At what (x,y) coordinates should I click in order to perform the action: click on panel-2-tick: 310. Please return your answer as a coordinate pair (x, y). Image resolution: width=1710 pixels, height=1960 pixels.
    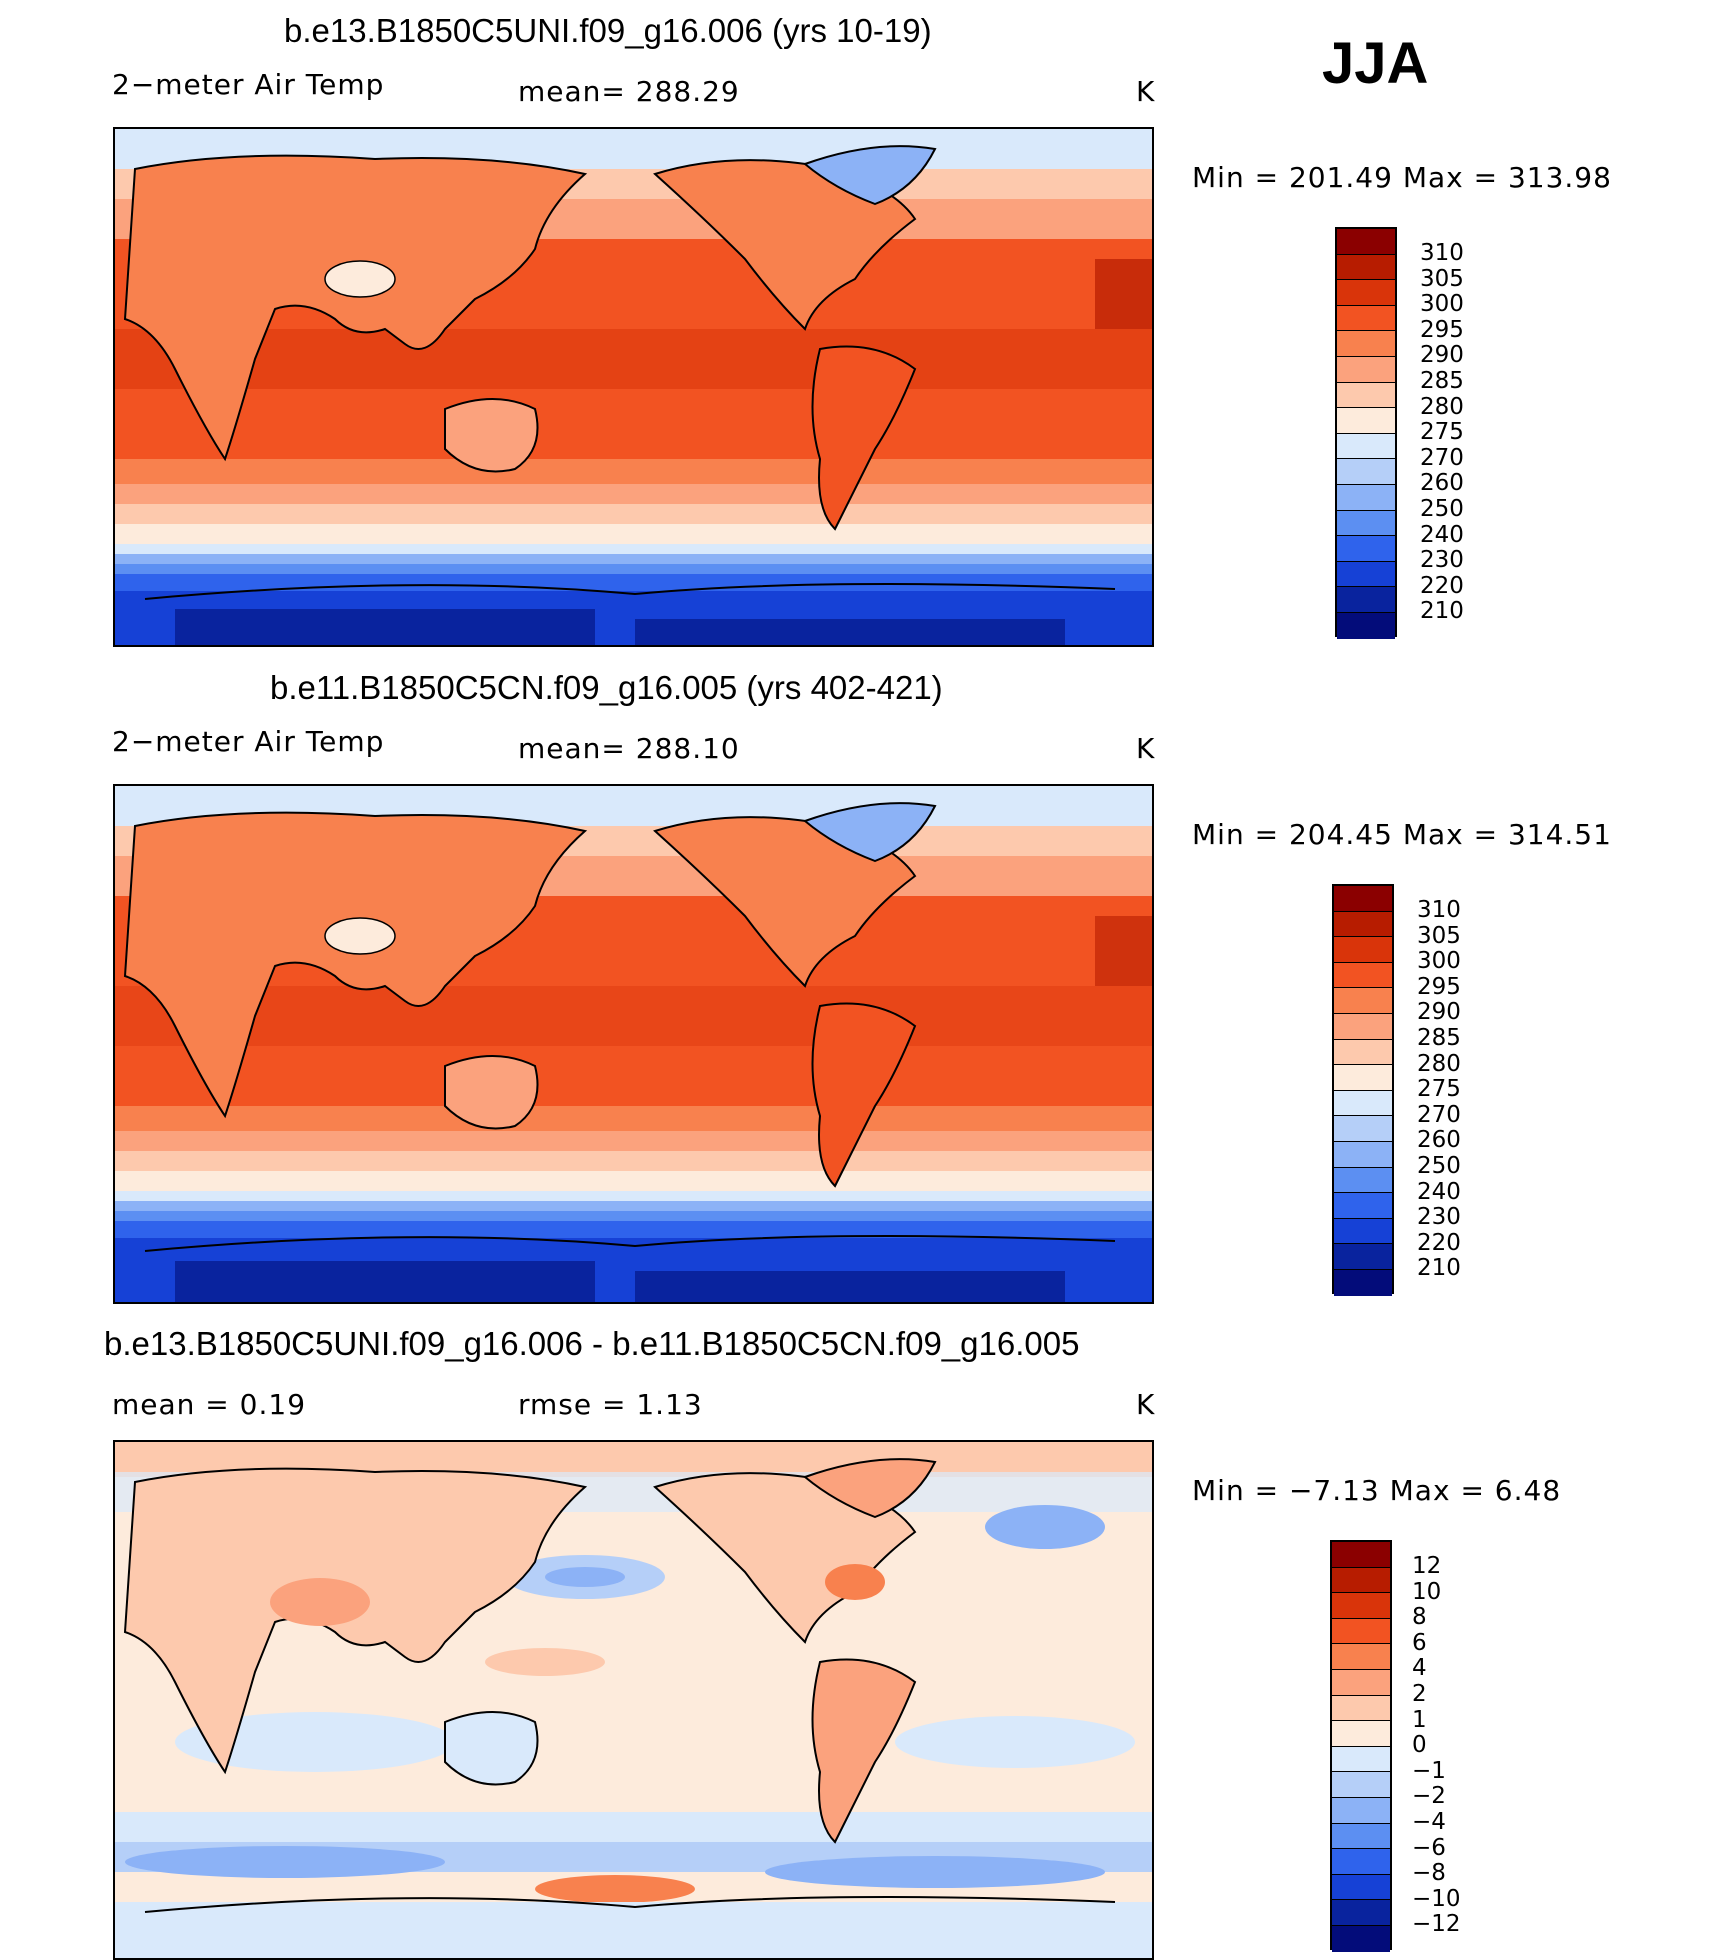
    Looking at the image, I should click on (1439, 910).